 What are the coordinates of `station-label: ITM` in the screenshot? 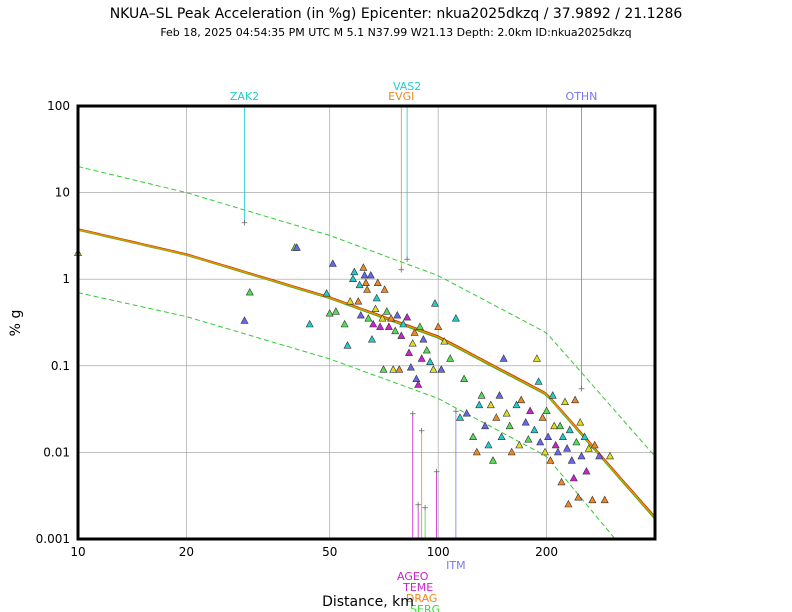 It's located at (455, 565).